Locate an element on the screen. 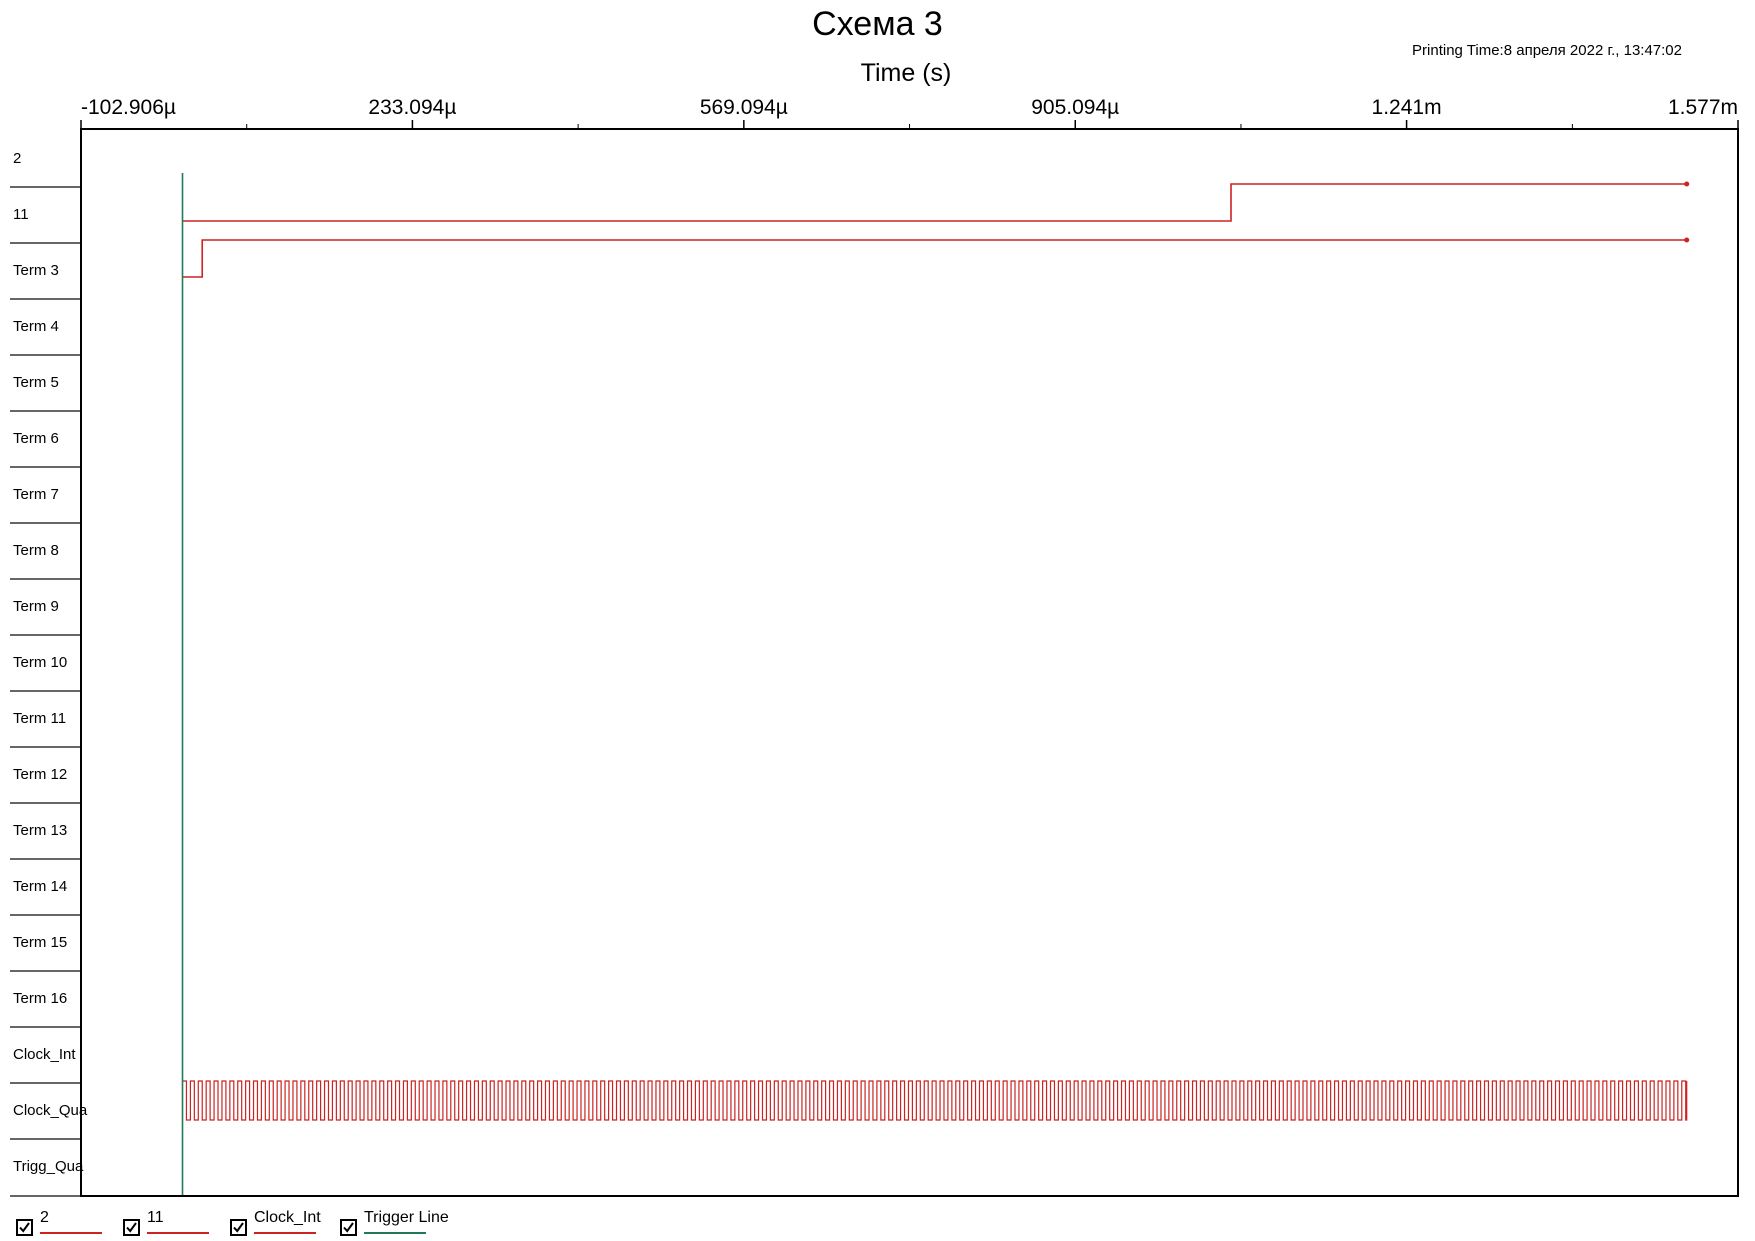 The image size is (1755, 1241). channel-label: Term 9 is located at coordinates (36, 606).